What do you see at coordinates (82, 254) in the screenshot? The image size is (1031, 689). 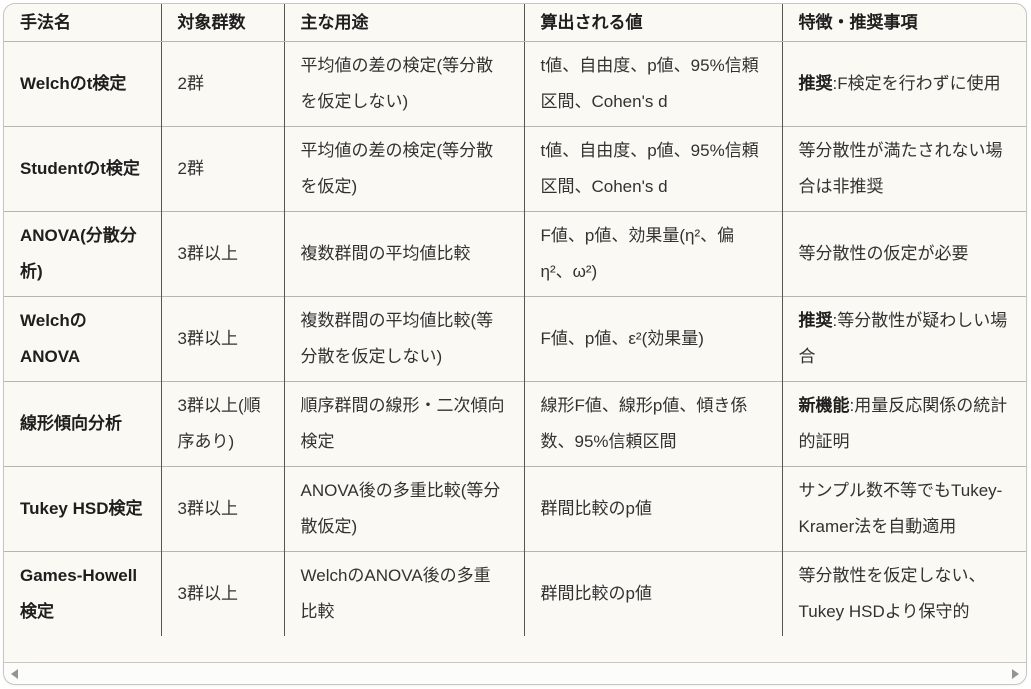 I see `cell-method: ANOVA(分散分析)` at bounding box center [82, 254].